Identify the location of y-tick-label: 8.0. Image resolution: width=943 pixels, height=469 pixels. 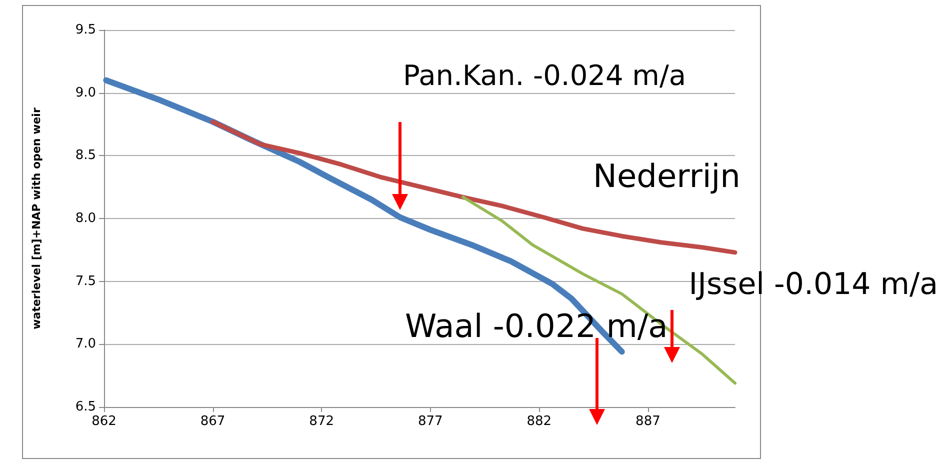
(85, 218).